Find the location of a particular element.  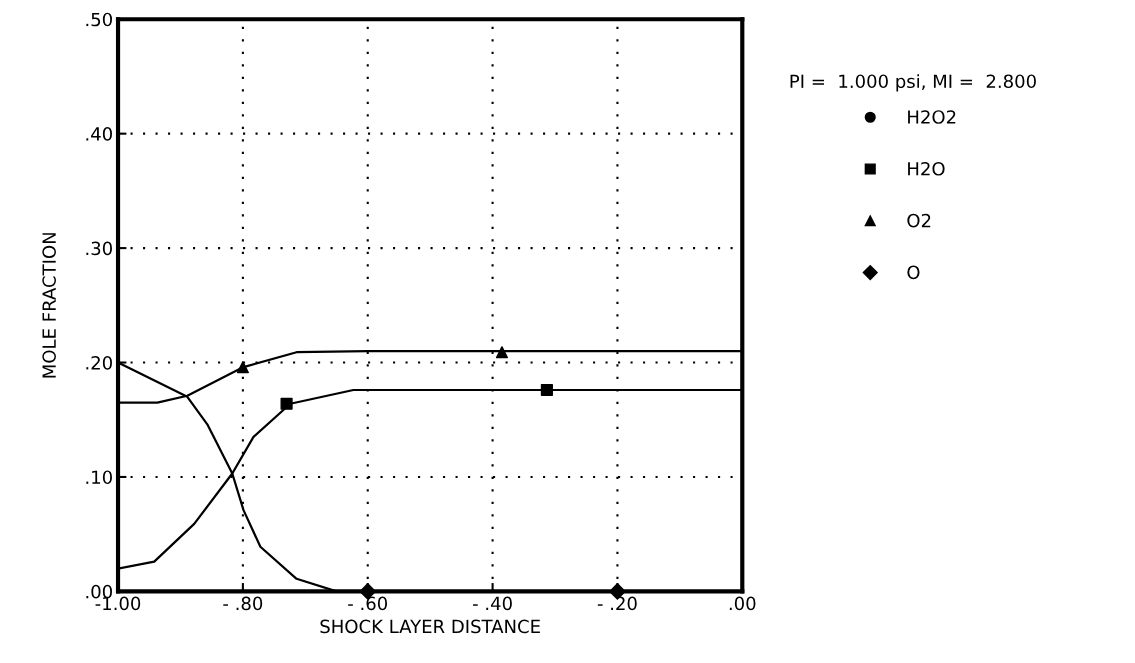

legend-label: H2O2 is located at coordinates (932, 117).